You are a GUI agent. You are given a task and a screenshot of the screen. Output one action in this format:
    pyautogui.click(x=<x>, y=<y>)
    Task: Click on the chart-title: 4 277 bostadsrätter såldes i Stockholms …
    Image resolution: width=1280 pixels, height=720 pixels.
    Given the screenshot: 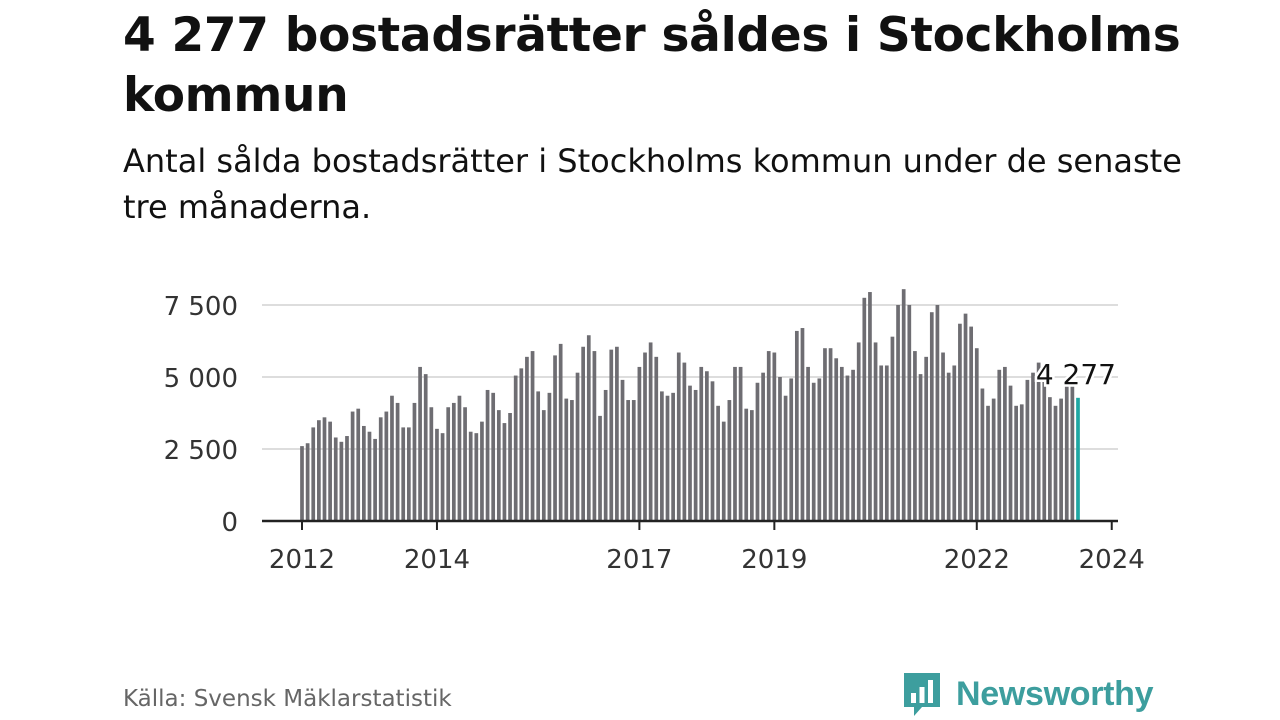 What is the action you would take?
    pyautogui.click(x=652, y=65)
    